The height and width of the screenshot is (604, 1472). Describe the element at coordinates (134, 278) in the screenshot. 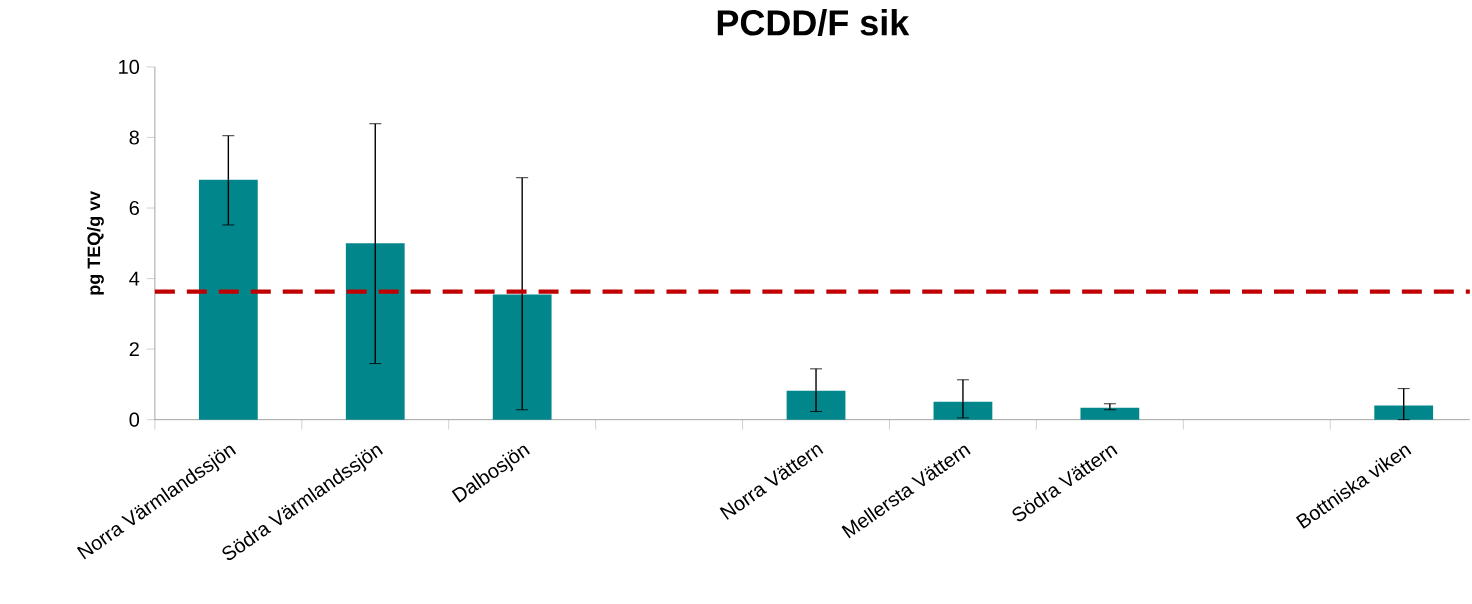

I see `y-tick-label: 4` at that location.